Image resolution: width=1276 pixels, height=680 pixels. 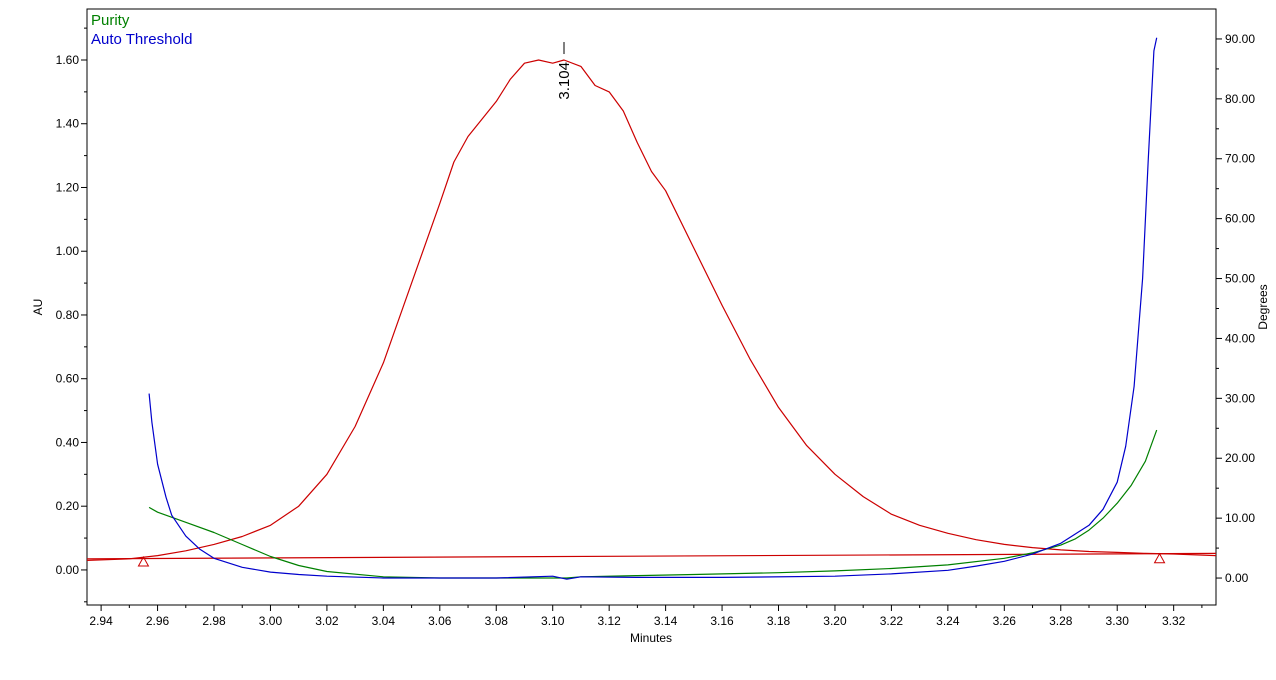 I want to click on legend-entry-purity: Purity, so click(x=110, y=20).